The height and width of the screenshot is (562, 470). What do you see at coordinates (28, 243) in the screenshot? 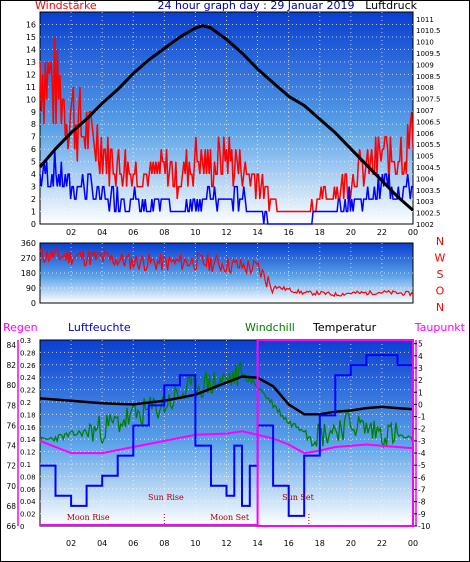
I see `direction-y-tick: 360` at bounding box center [28, 243].